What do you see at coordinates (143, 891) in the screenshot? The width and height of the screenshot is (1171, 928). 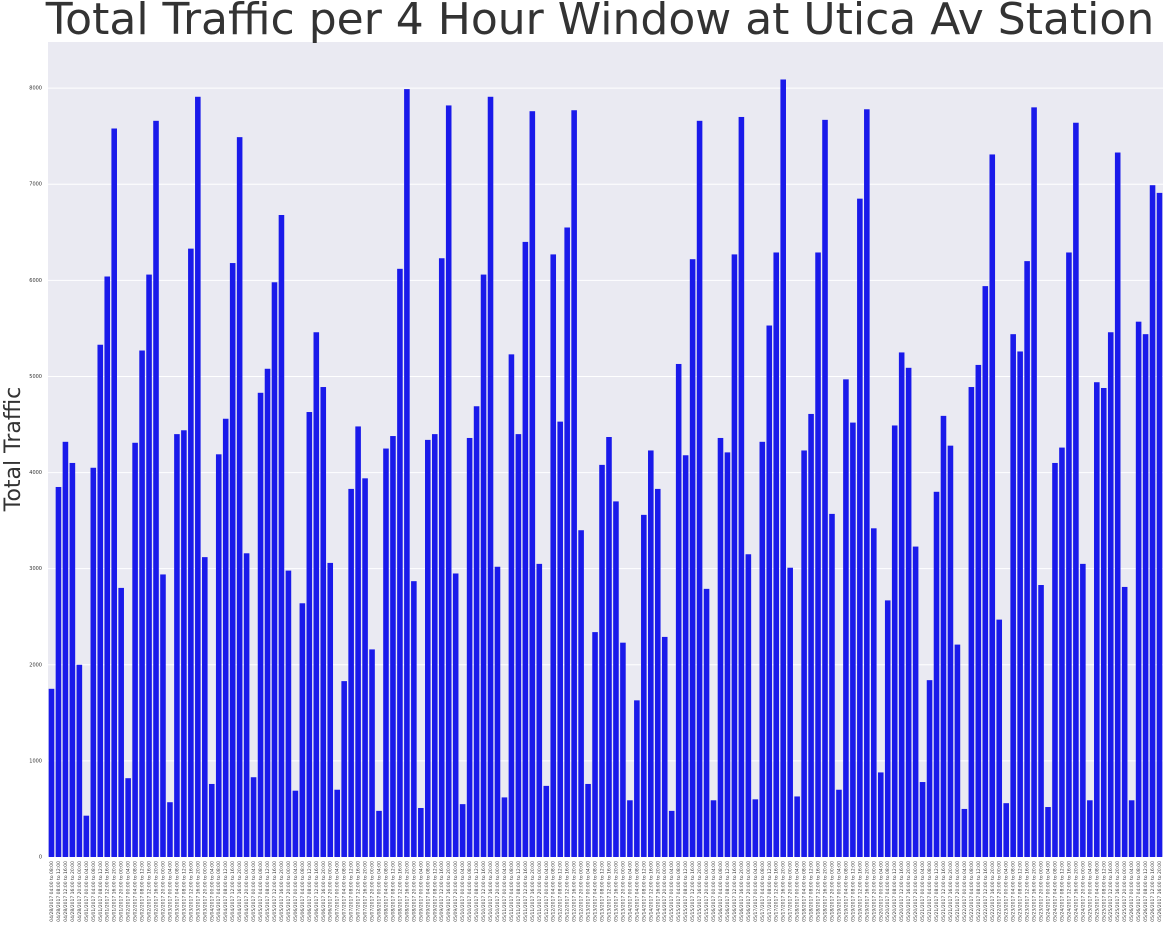 I see `x-tick-label: 05/02/2017 08:00 to 12:00` at bounding box center [143, 891].